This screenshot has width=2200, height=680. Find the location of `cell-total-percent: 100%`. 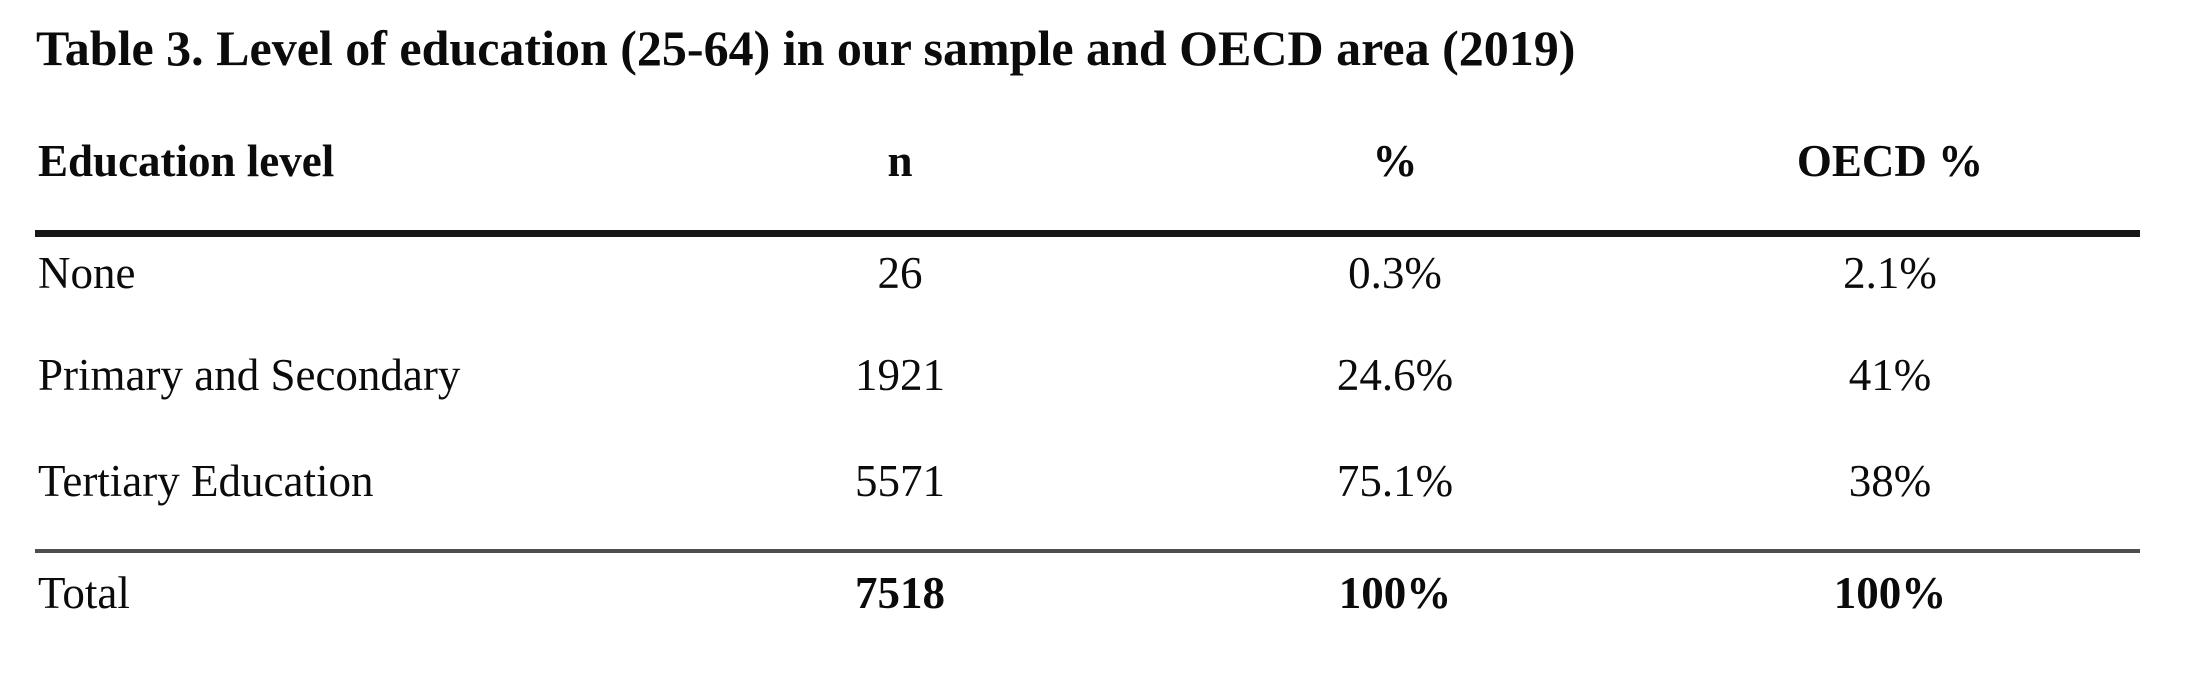

cell-total-percent: 100% is located at coordinates (1395, 593).